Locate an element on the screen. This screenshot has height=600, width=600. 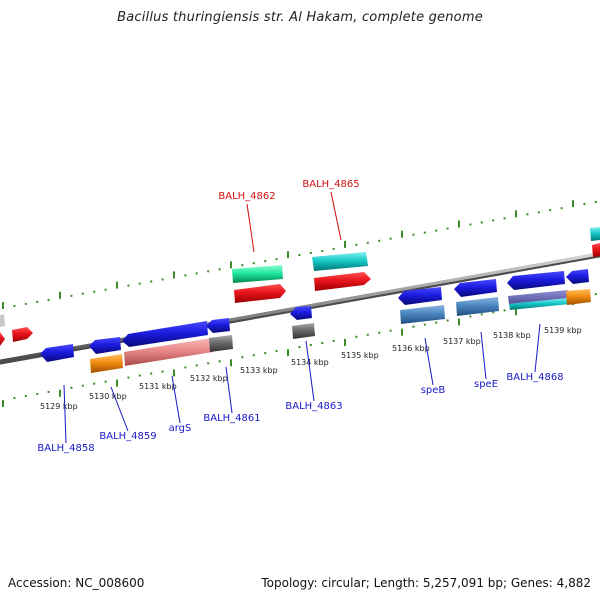
gene-label: speB is located at coordinates (433, 390).